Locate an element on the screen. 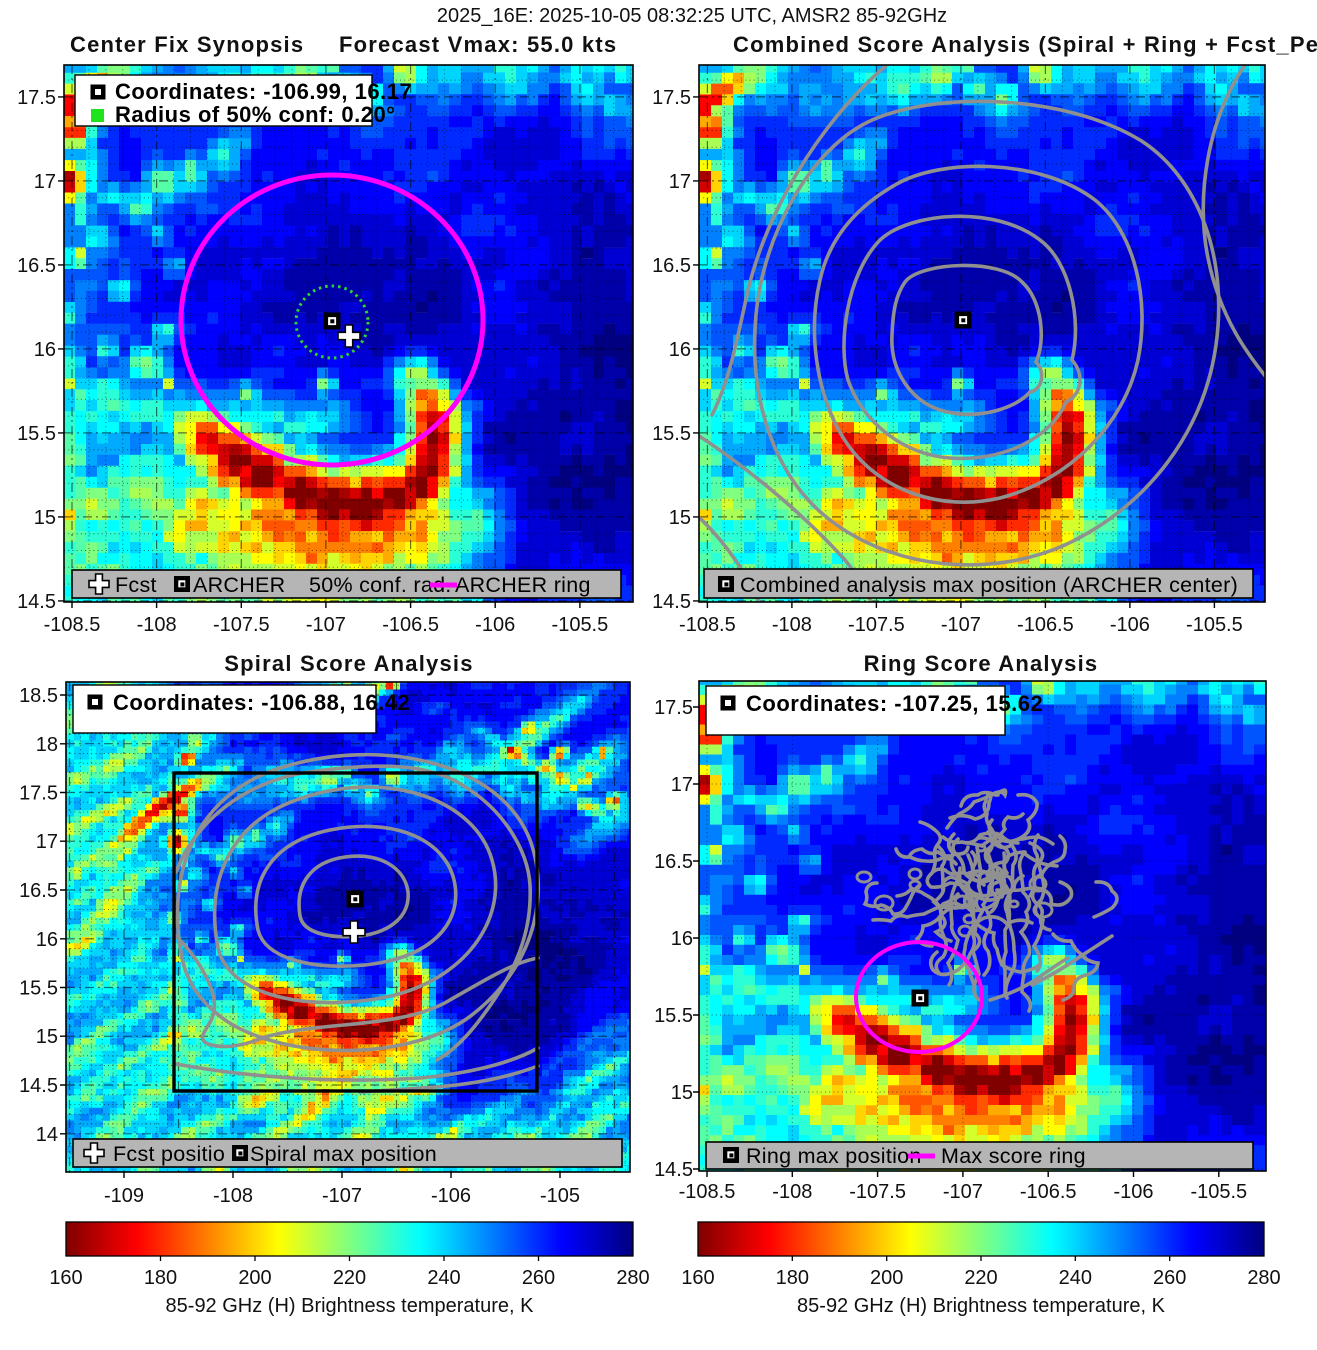  svg-text: 18 is located at coordinates (47, 745).